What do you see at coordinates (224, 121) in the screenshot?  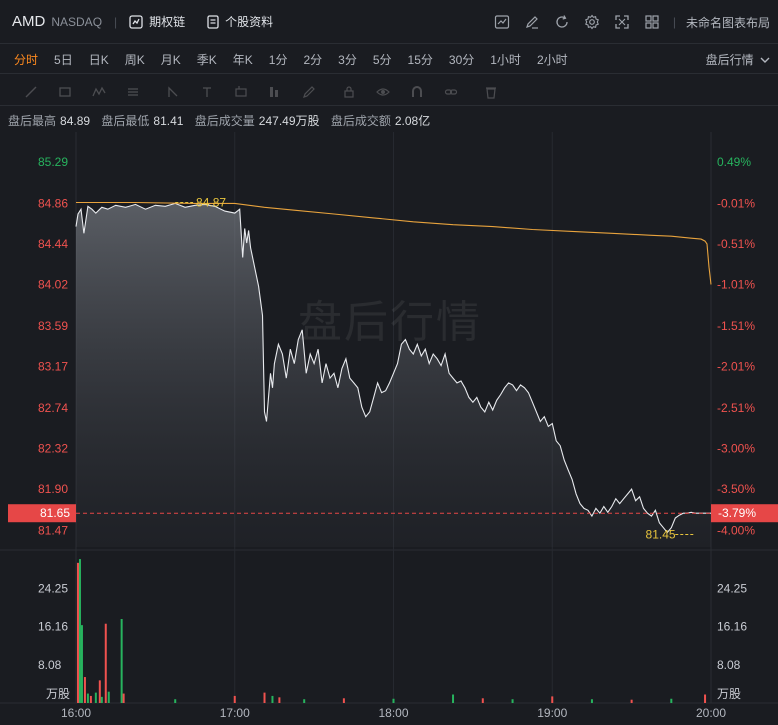 I see `volume-label: 盘后成交量` at bounding box center [224, 121].